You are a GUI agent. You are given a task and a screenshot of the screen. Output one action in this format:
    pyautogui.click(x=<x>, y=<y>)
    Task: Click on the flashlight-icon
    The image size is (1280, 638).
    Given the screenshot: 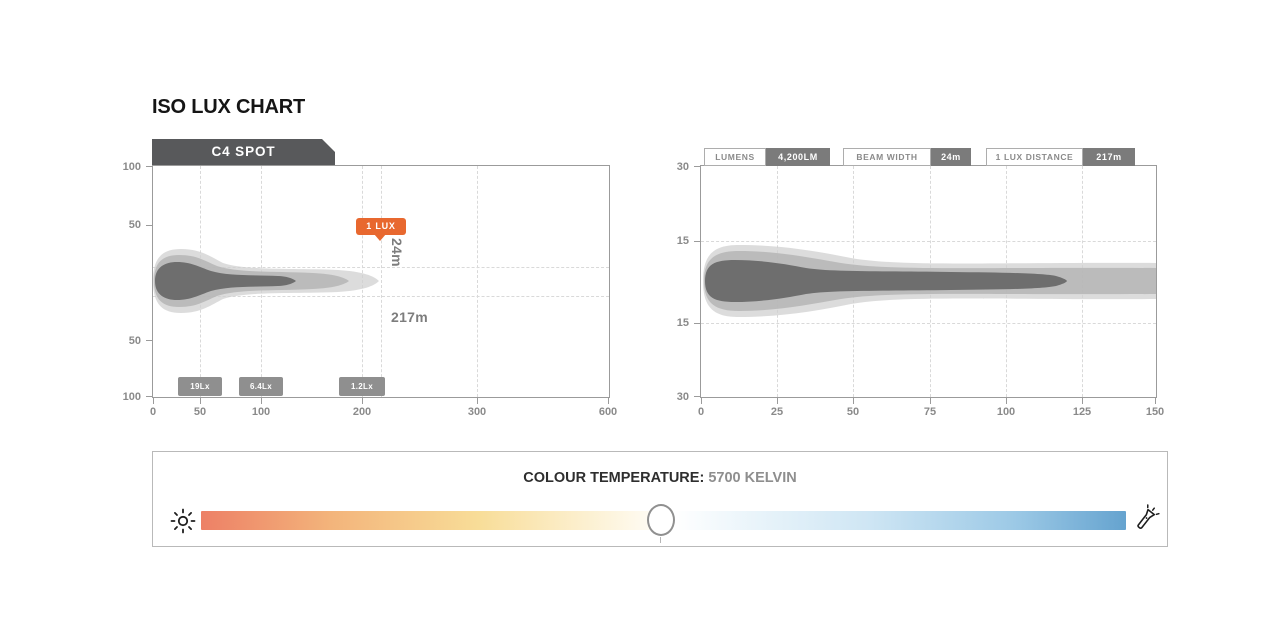 What is the action you would take?
    pyautogui.click(x=1148, y=517)
    